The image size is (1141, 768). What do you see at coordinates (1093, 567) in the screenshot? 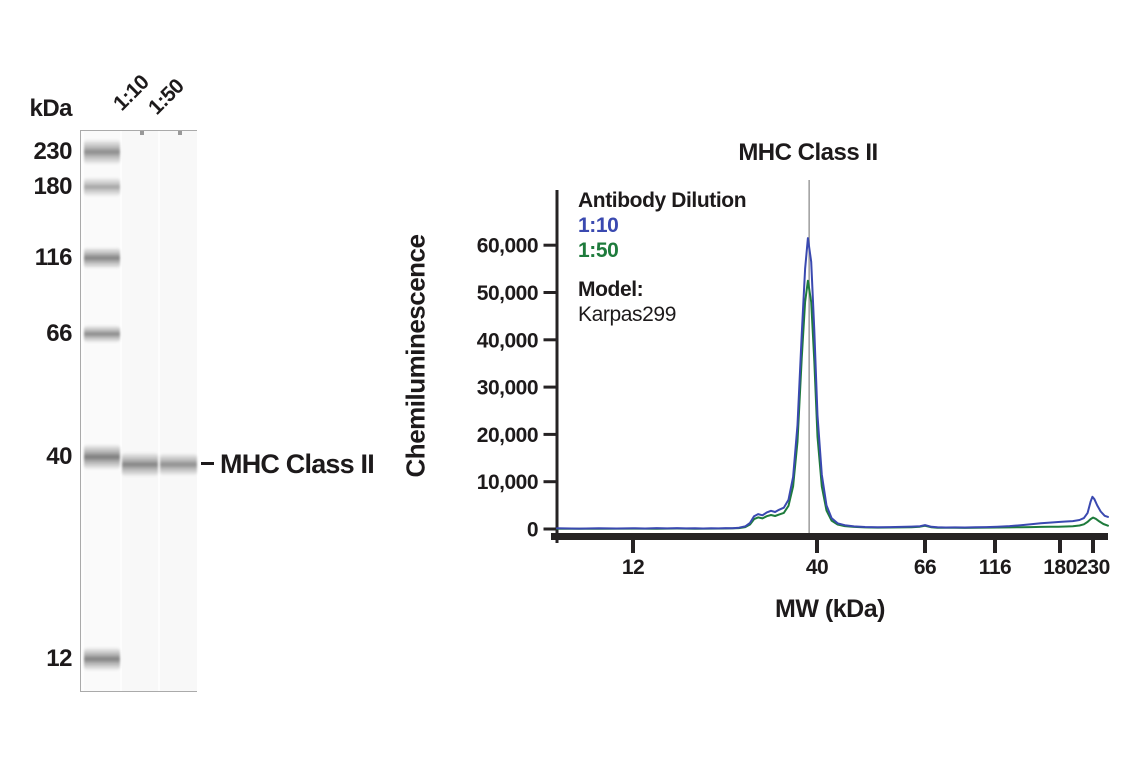
I see `x-tick-label: 230` at bounding box center [1093, 567].